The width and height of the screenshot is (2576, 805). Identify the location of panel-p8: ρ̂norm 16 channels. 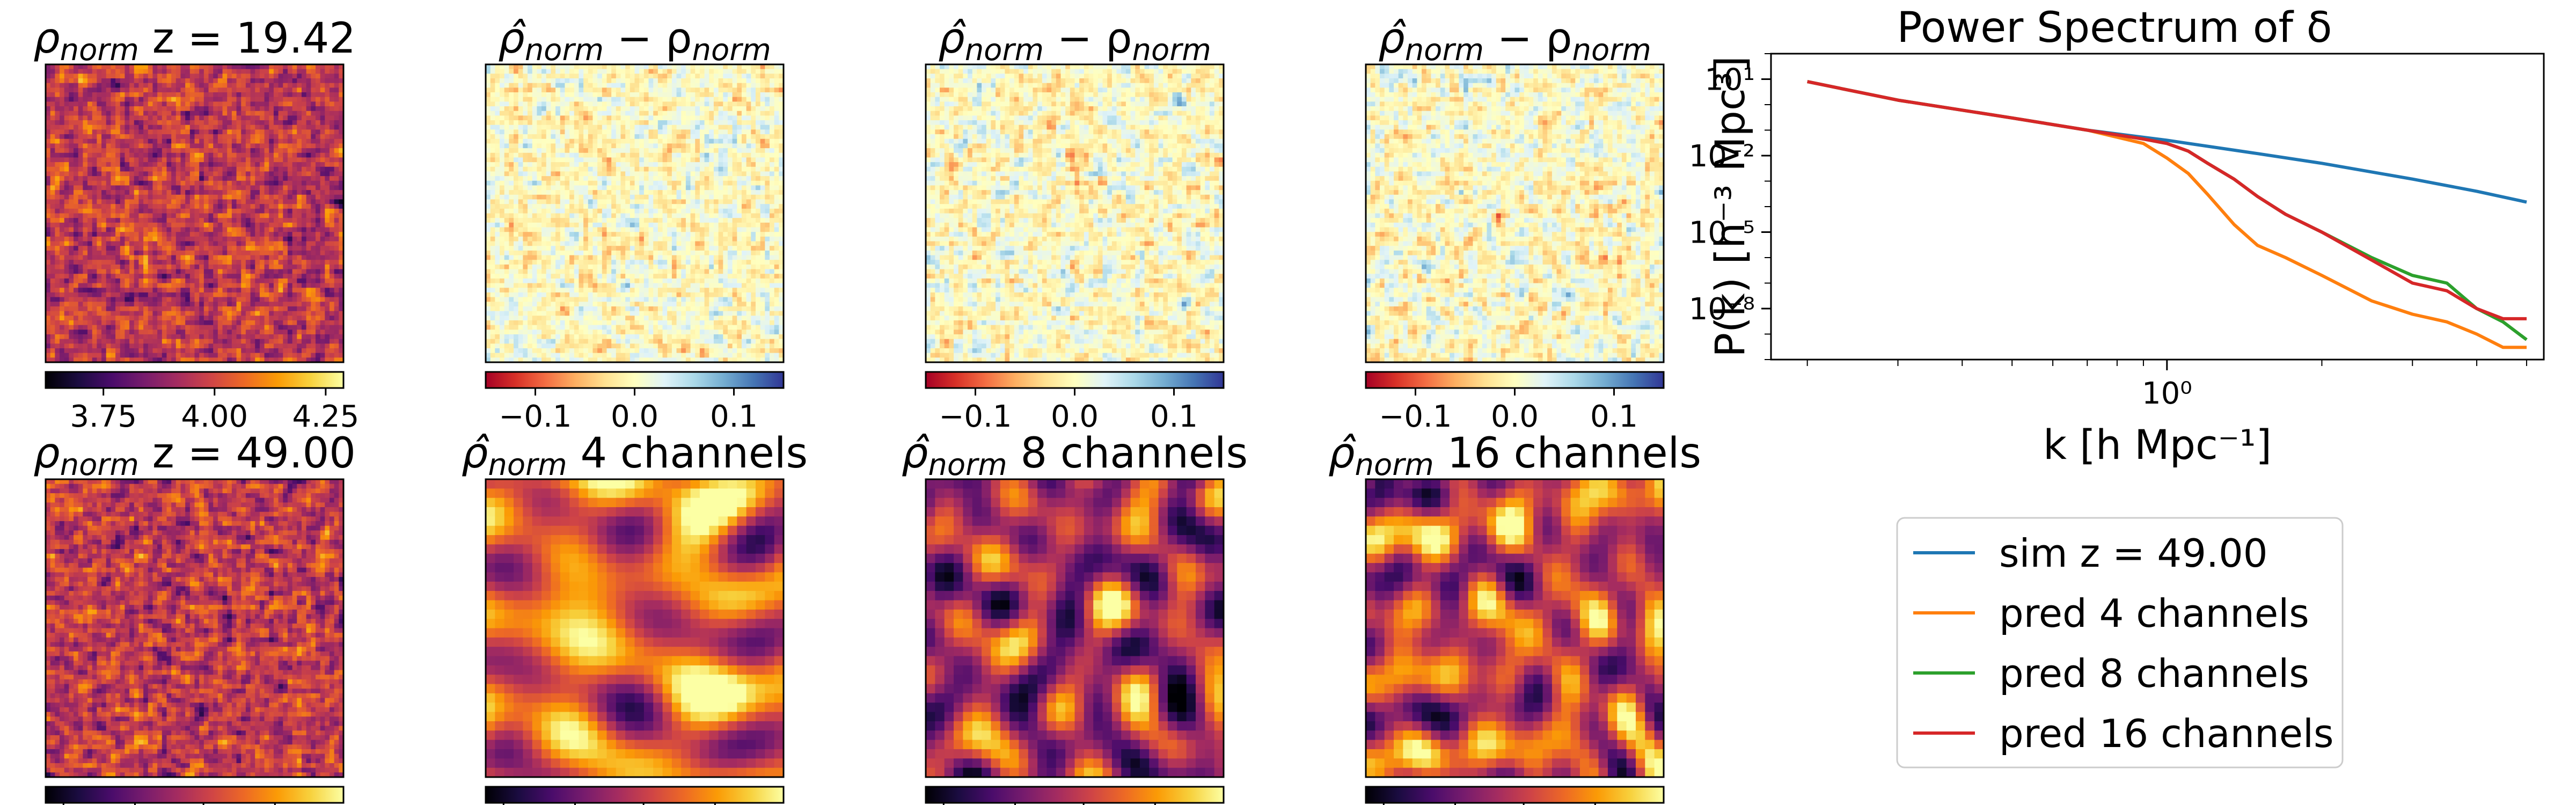
(1514, 617).